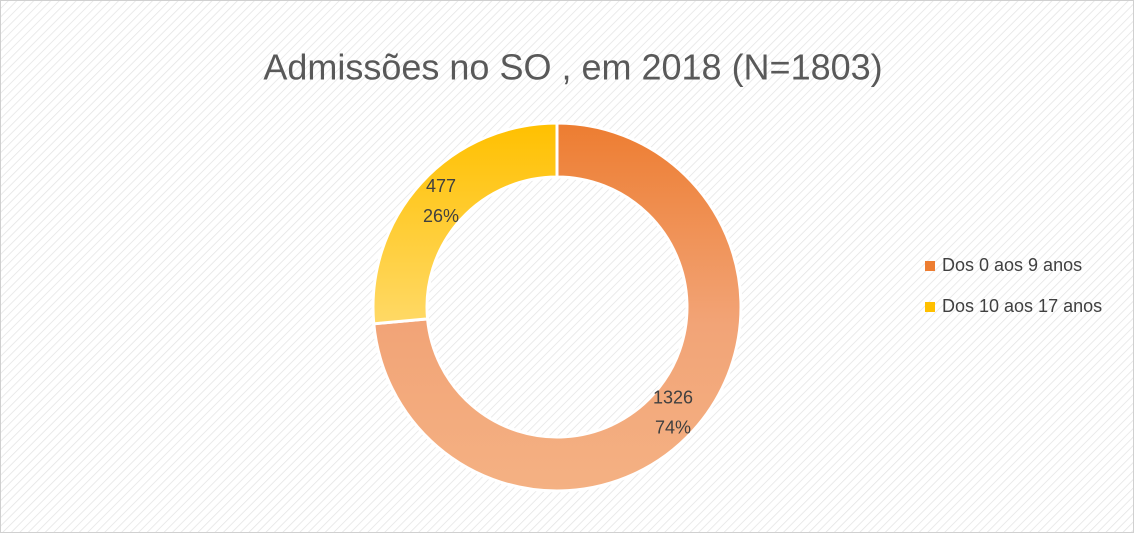  What do you see at coordinates (673, 398) in the screenshot?
I see `data-label: 1326` at bounding box center [673, 398].